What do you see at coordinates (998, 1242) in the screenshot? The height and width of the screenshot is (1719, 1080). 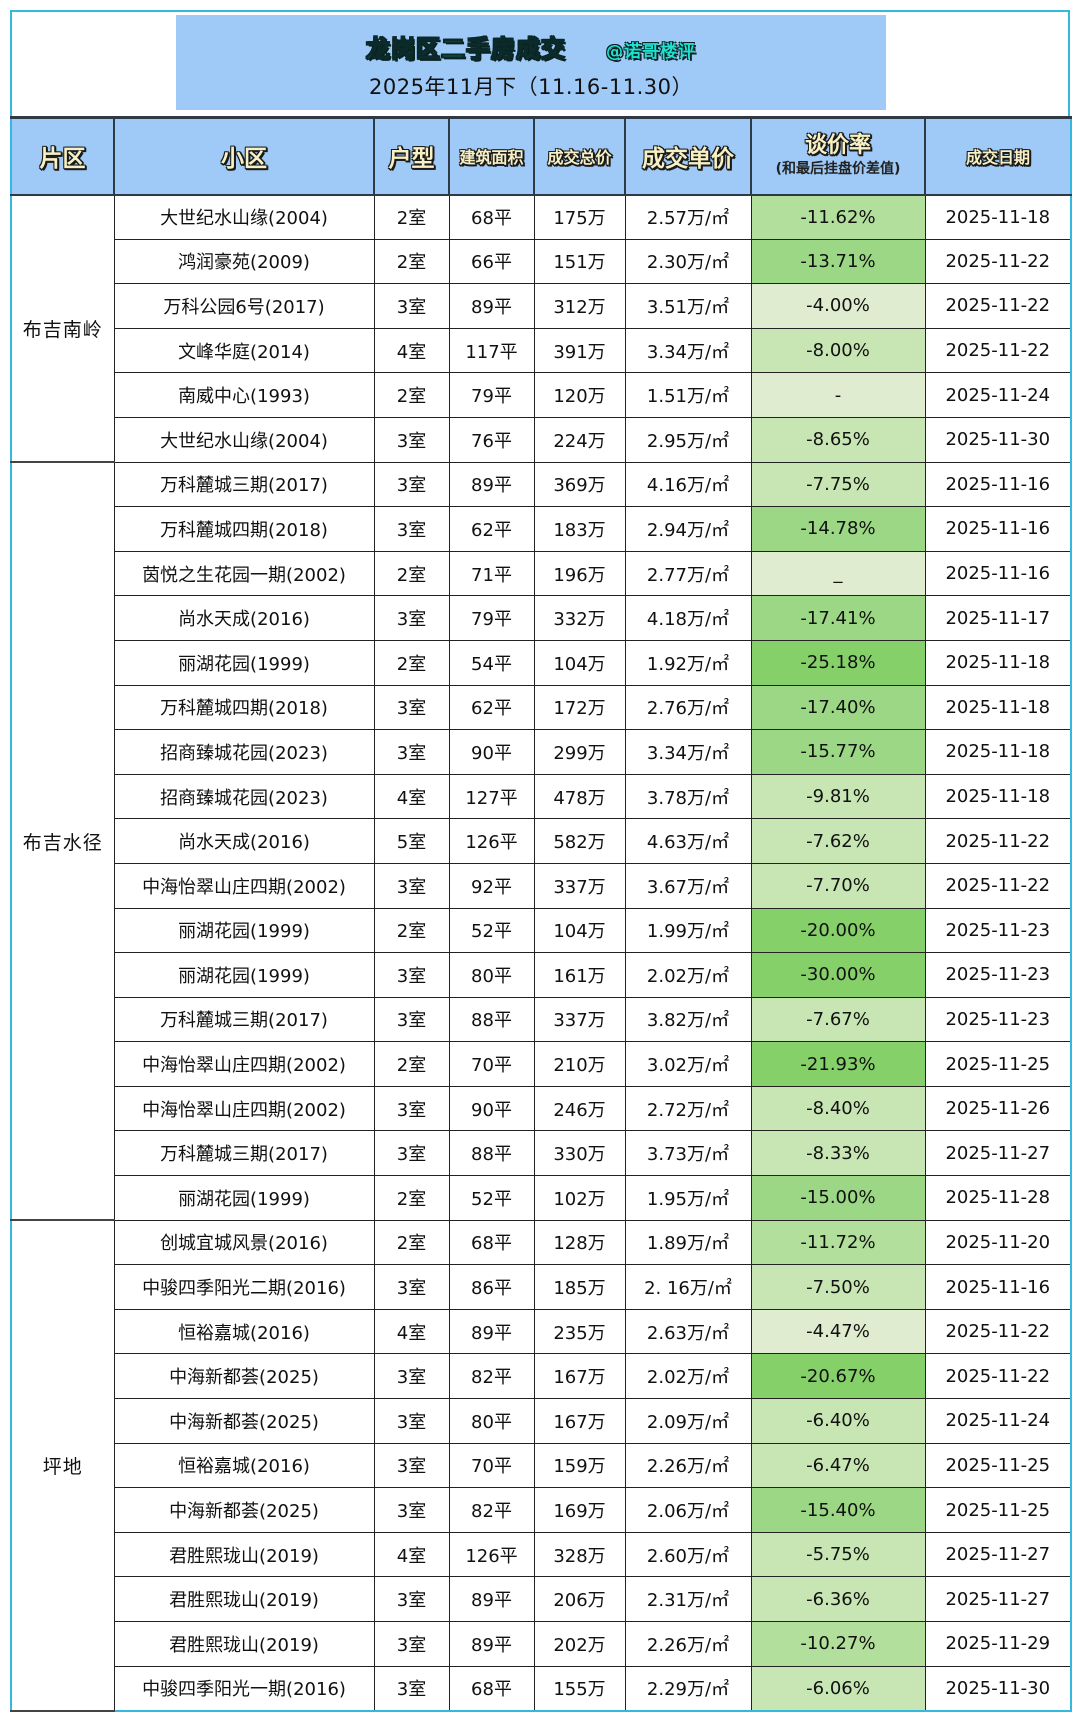 I see `date-cell: 2025-11-20` at bounding box center [998, 1242].